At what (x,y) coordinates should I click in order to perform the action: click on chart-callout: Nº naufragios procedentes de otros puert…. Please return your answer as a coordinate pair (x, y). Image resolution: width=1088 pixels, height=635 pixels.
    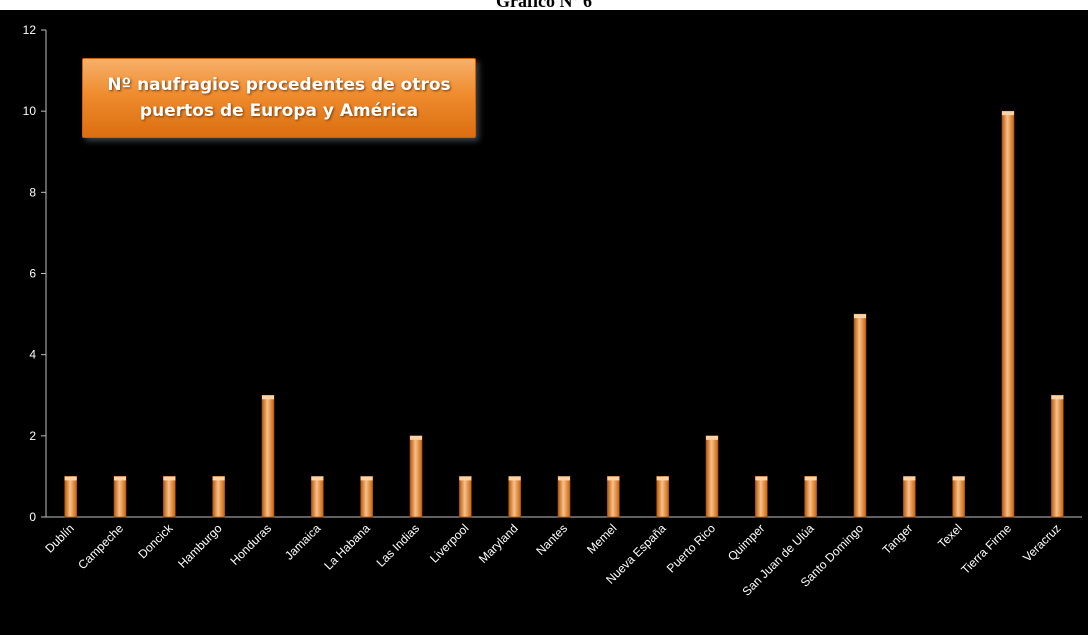
    Looking at the image, I should click on (279, 98).